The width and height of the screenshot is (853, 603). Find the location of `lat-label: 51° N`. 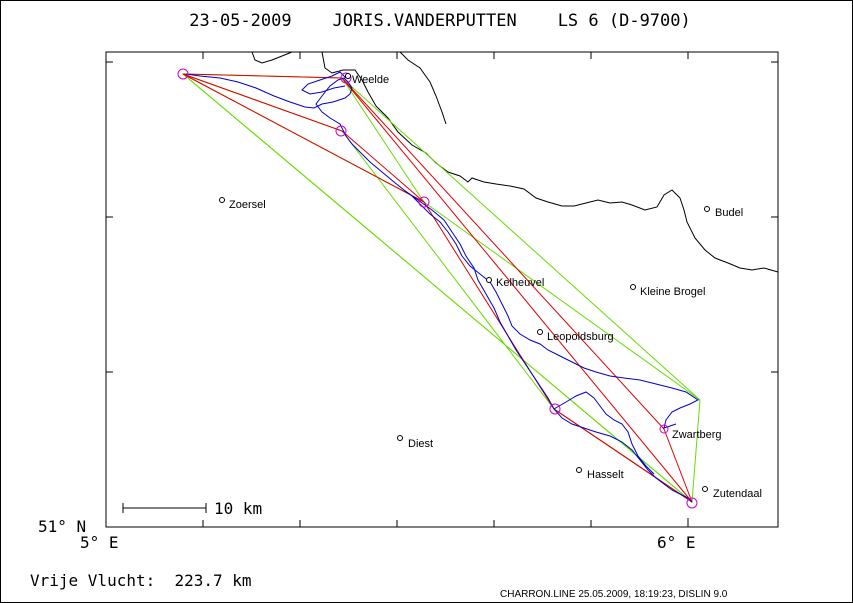

lat-label: 51° N is located at coordinates (62, 526).